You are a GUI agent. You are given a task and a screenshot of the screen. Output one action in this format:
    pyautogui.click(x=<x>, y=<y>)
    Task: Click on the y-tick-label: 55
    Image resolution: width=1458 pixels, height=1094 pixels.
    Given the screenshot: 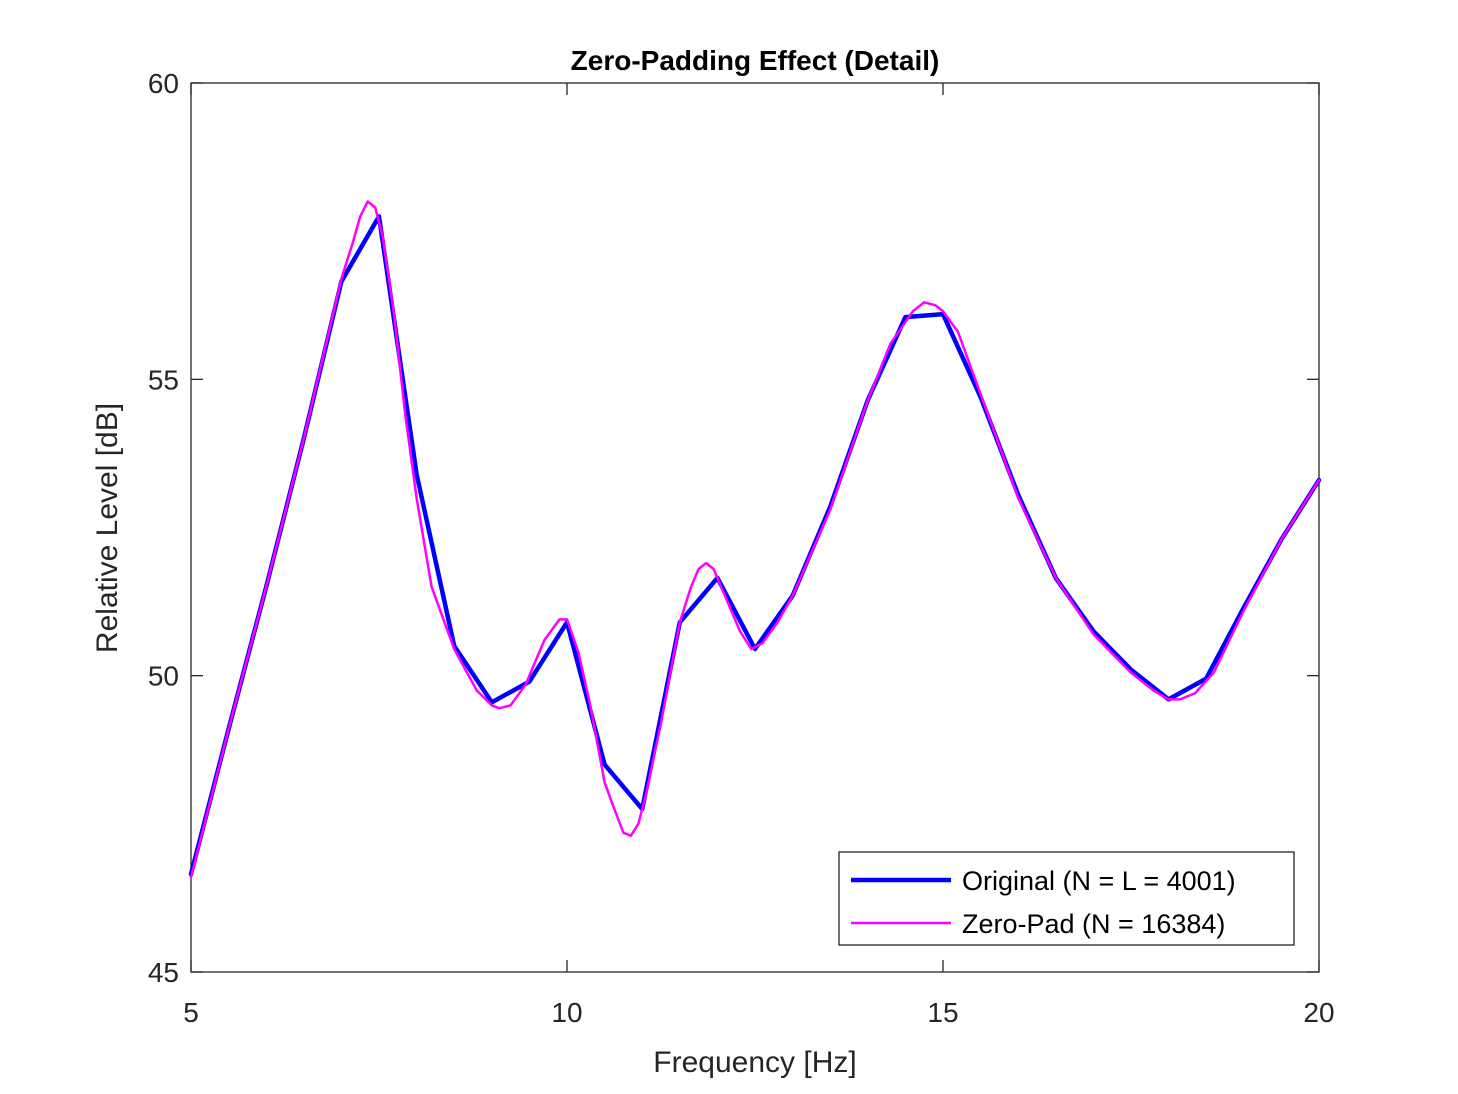 What is the action you would take?
    pyautogui.click(x=163, y=379)
    